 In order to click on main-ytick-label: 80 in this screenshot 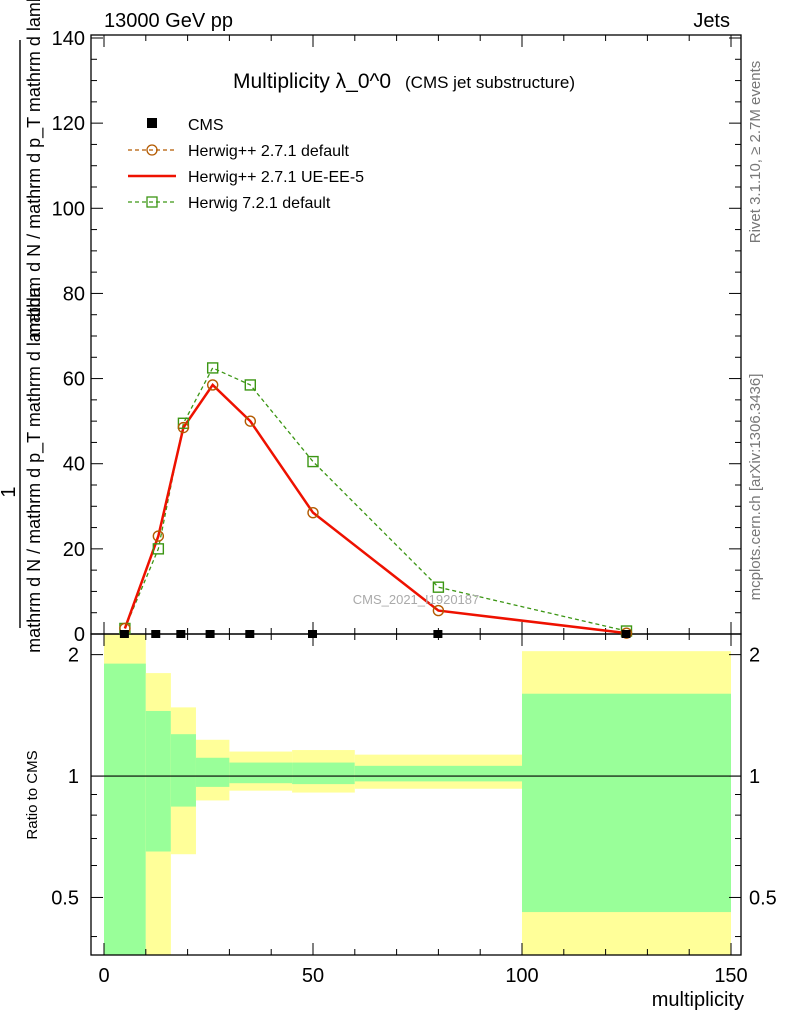, I will do `click(74, 294)`.